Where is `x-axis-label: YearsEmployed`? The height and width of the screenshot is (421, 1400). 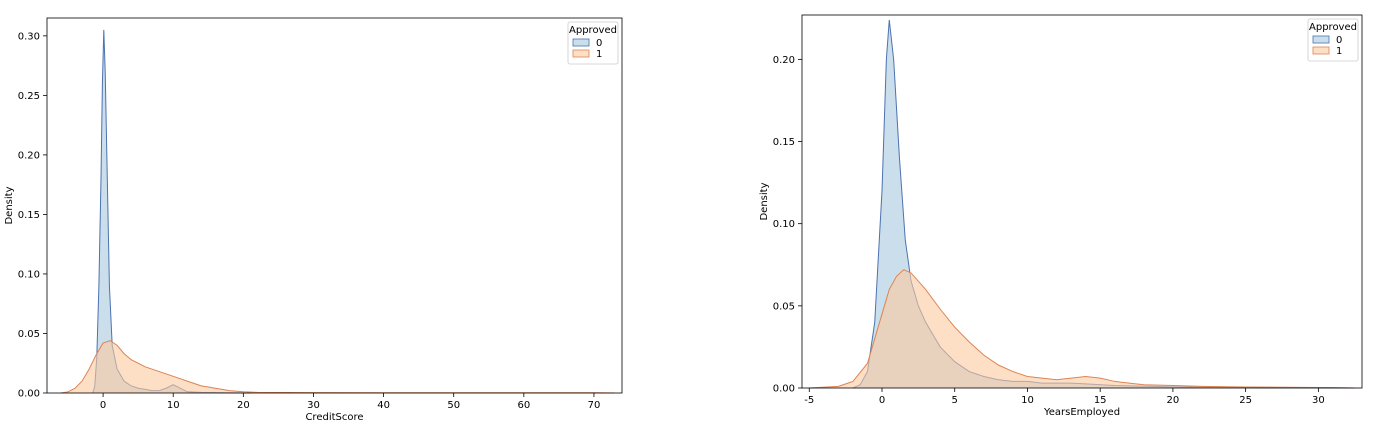 x-axis-label: YearsEmployed is located at coordinates (1081, 412).